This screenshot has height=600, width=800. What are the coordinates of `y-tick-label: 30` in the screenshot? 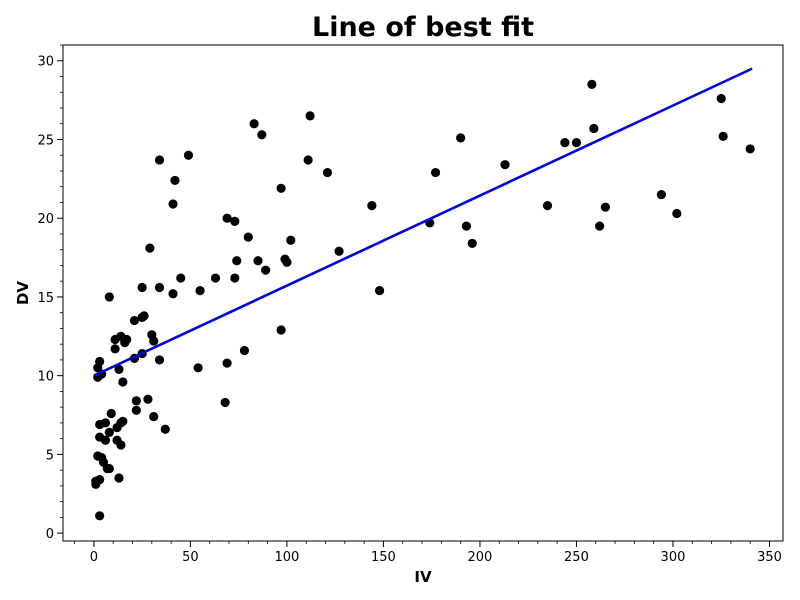 It's located at (45, 62).